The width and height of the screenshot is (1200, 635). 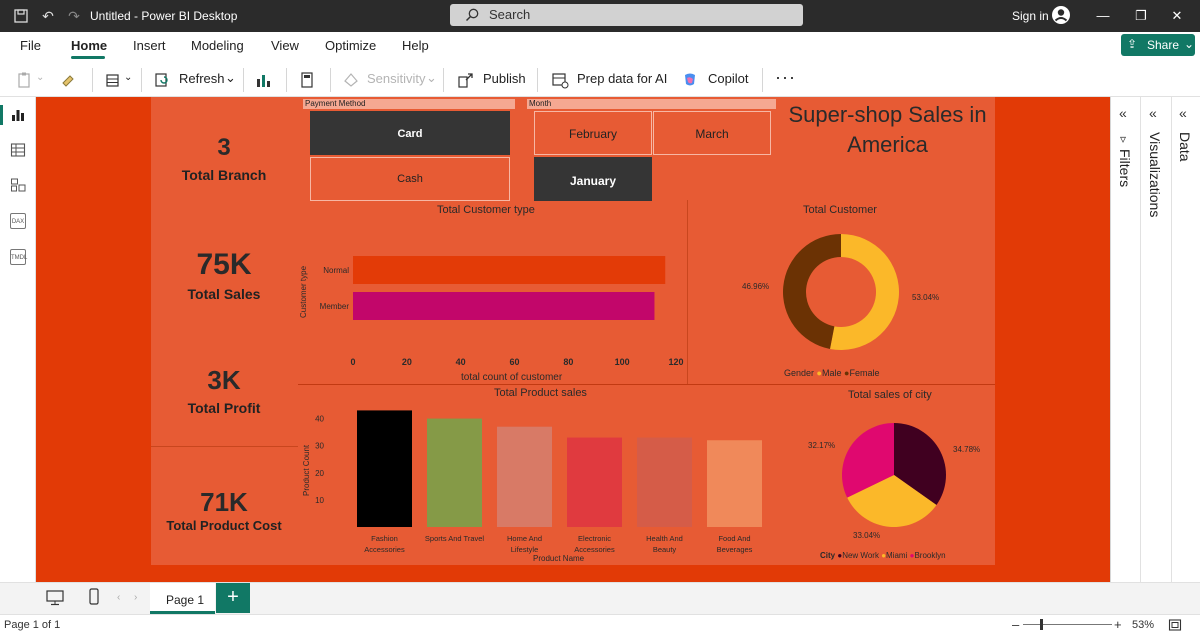 I want to click on close-icon: ✕, so click(x=1177, y=15).